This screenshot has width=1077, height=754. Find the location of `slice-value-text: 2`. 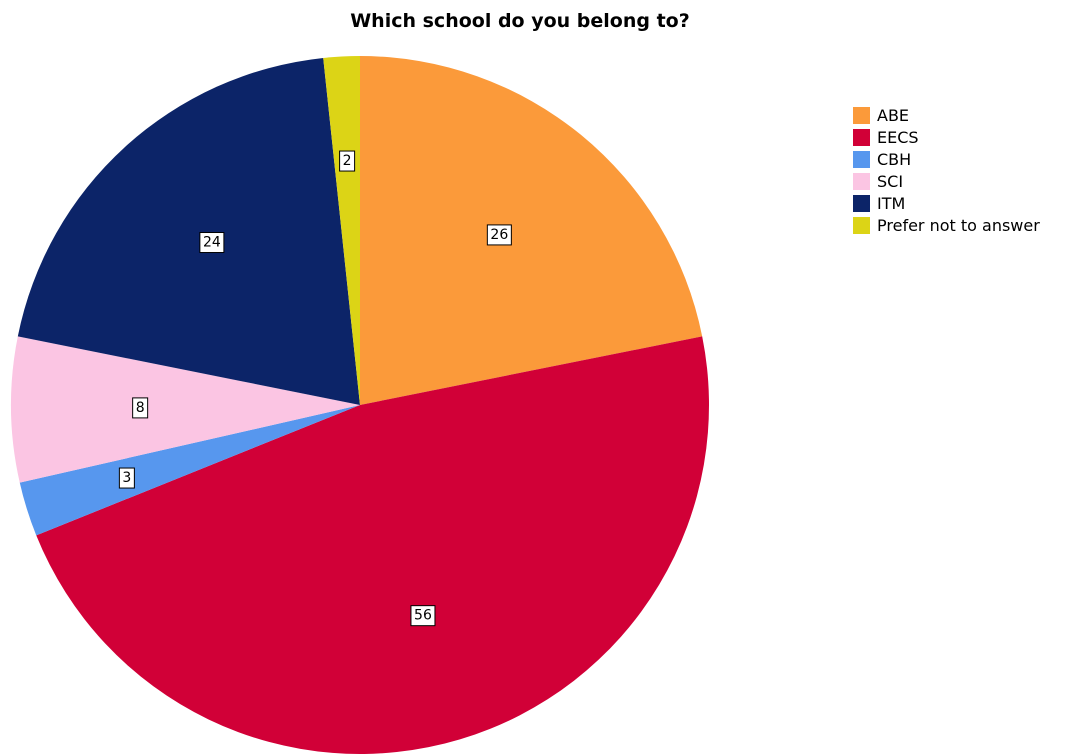

slice-value-text: 2 is located at coordinates (347, 161).